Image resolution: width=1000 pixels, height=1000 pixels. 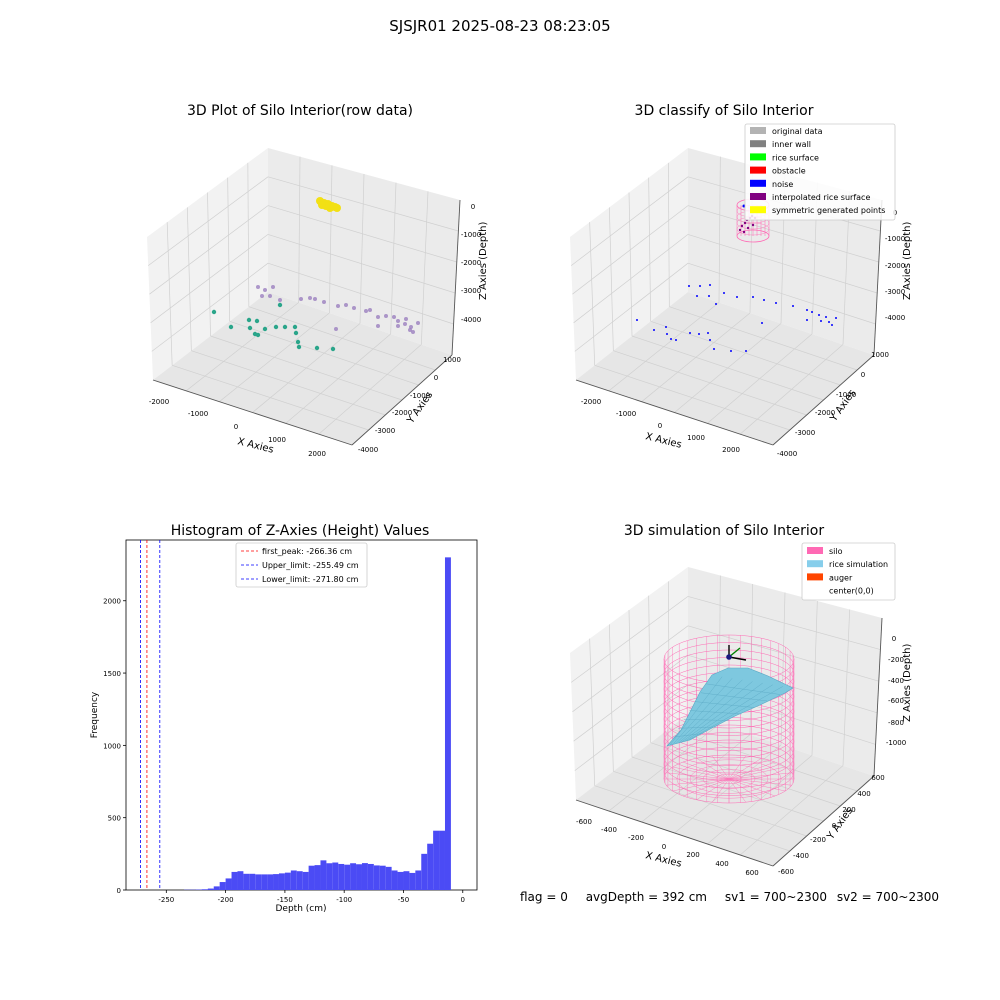 I want to click on tick-label: 200, so click(x=848, y=810).